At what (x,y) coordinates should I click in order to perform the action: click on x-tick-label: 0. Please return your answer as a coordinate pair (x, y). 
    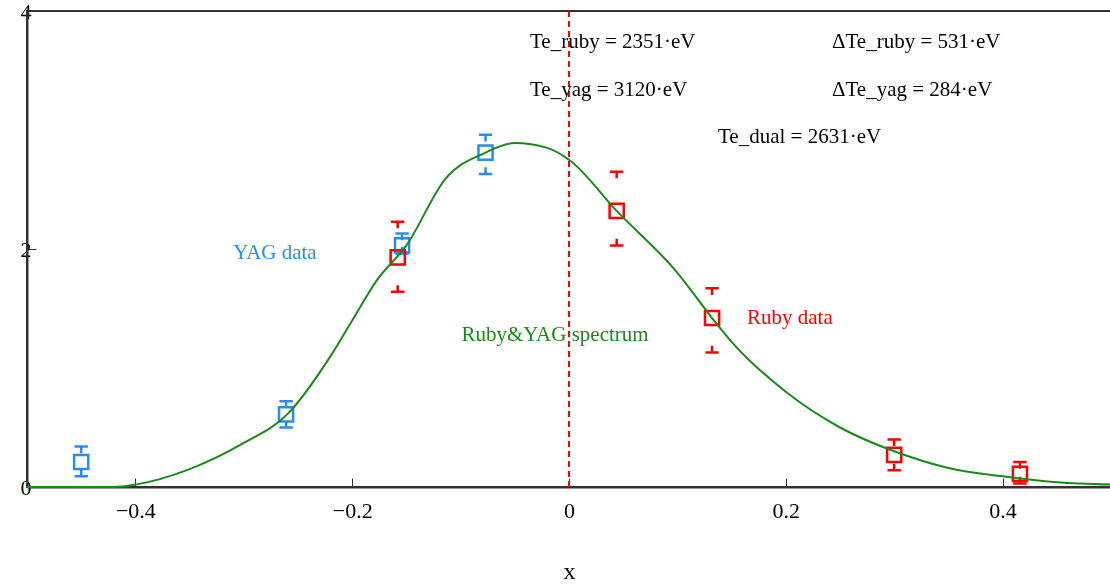
    Looking at the image, I should click on (569, 510).